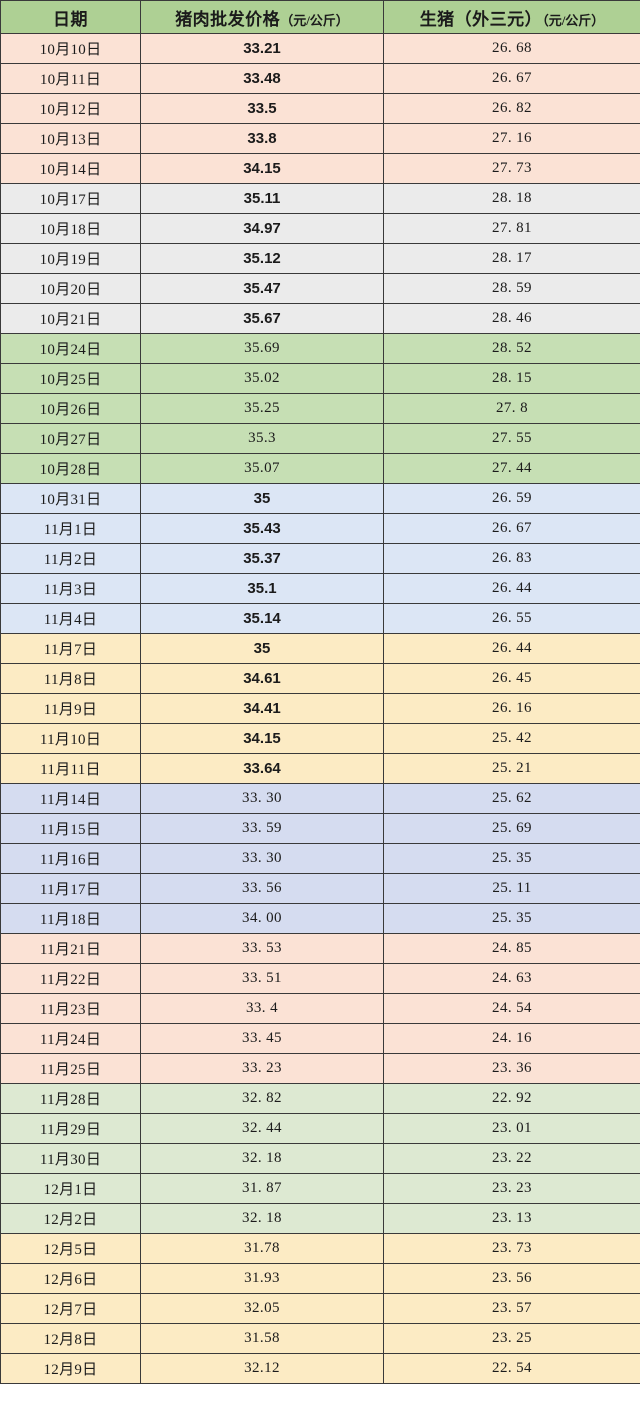 The height and width of the screenshot is (1428, 640). Describe the element at coordinates (262, 1008) in the screenshot. I see `cell-pork-price: 33. 4` at that location.